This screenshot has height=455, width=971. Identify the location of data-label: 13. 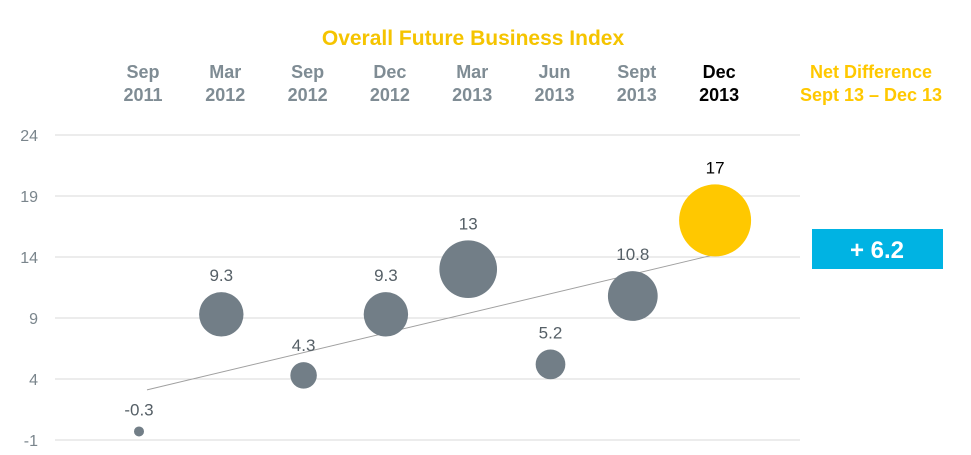
(468, 223).